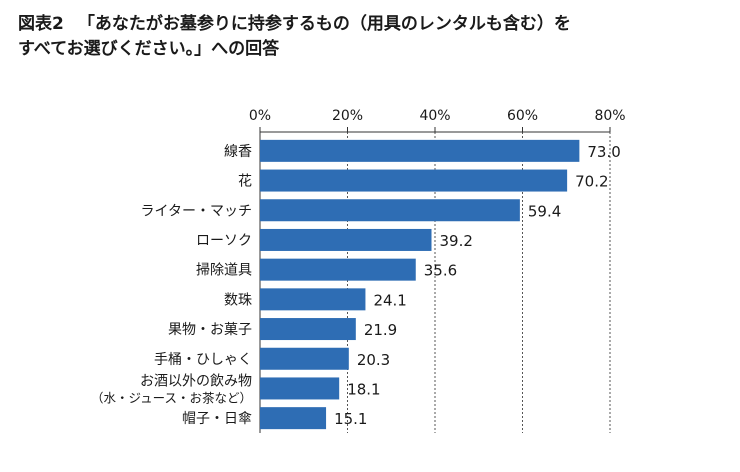 The image size is (740, 472). I want to click on category-label: 掃除道具, so click(224, 270).